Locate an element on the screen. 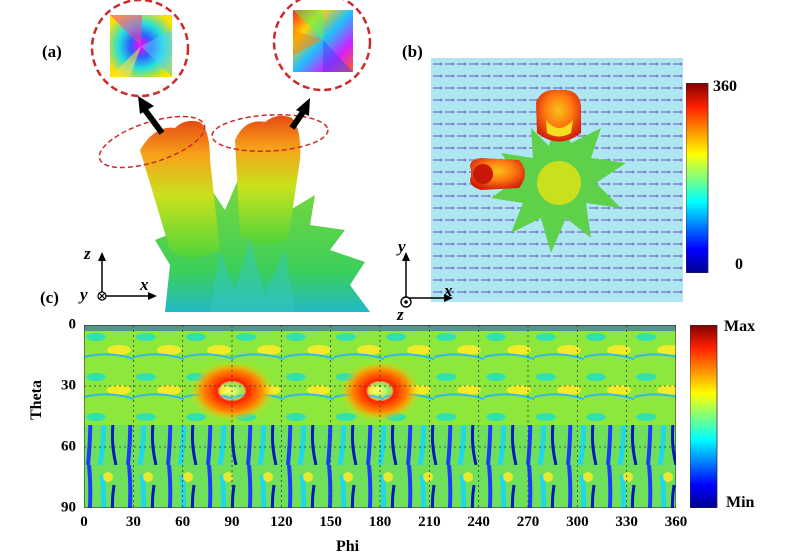 Image resolution: width=800 pixels, height=559 pixels. panel-b-topview is located at coordinates (557, 180).